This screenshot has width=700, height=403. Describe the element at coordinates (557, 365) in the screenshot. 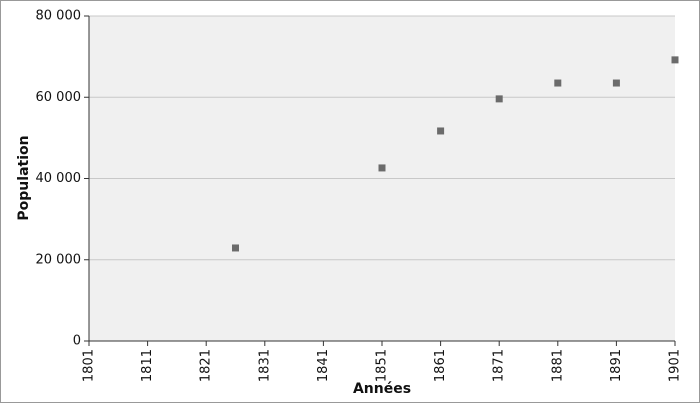

I see `x-tick-label: 1881` at that location.